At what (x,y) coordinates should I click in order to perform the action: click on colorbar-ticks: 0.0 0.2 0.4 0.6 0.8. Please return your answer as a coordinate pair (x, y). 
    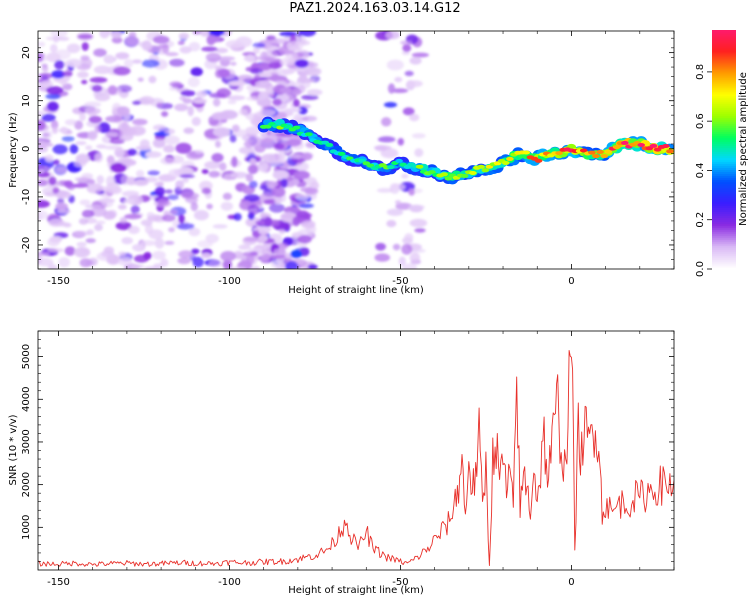
    Looking at the image, I should click on (703, 170).